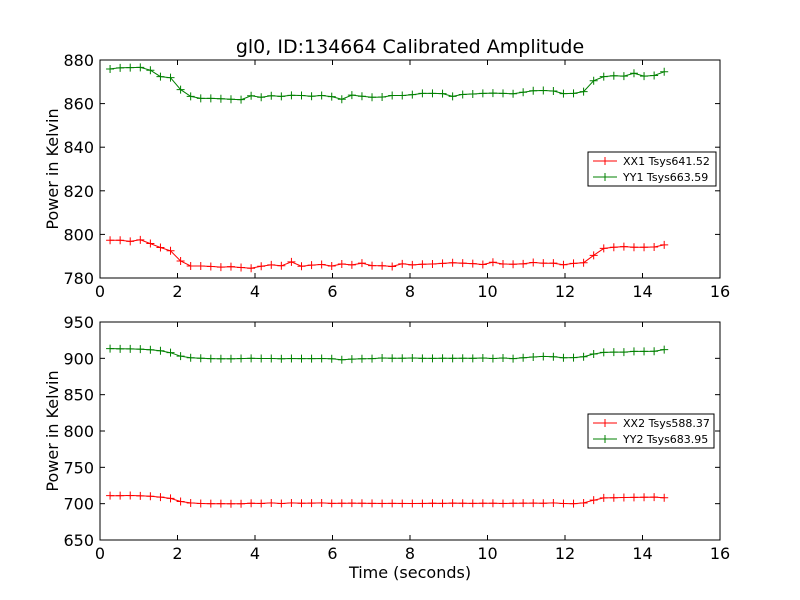  Describe the element at coordinates (666, 161) in the screenshot. I see `legend-label: XX1 Tsys641.52` at that location.